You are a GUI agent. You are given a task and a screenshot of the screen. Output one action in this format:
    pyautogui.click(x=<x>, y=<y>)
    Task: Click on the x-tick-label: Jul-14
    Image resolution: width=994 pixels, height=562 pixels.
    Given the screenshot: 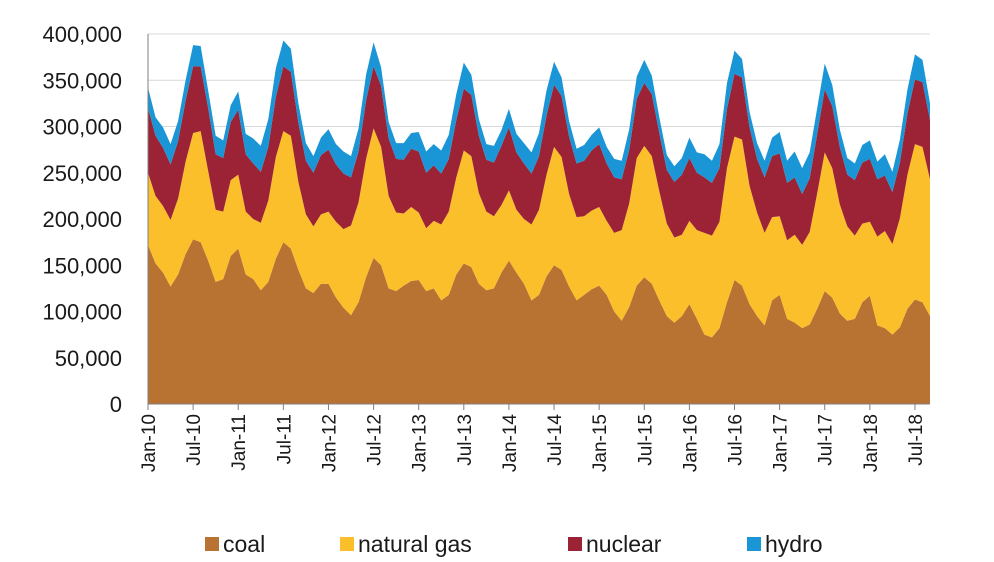 What is the action you would take?
    pyautogui.click(x=555, y=440)
    